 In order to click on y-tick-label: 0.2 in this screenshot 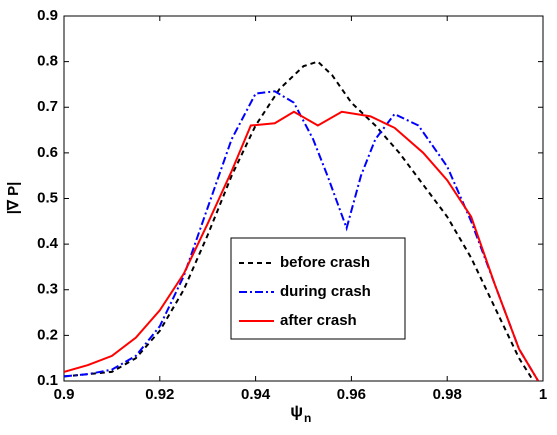, I will do `click(47, 334)`.